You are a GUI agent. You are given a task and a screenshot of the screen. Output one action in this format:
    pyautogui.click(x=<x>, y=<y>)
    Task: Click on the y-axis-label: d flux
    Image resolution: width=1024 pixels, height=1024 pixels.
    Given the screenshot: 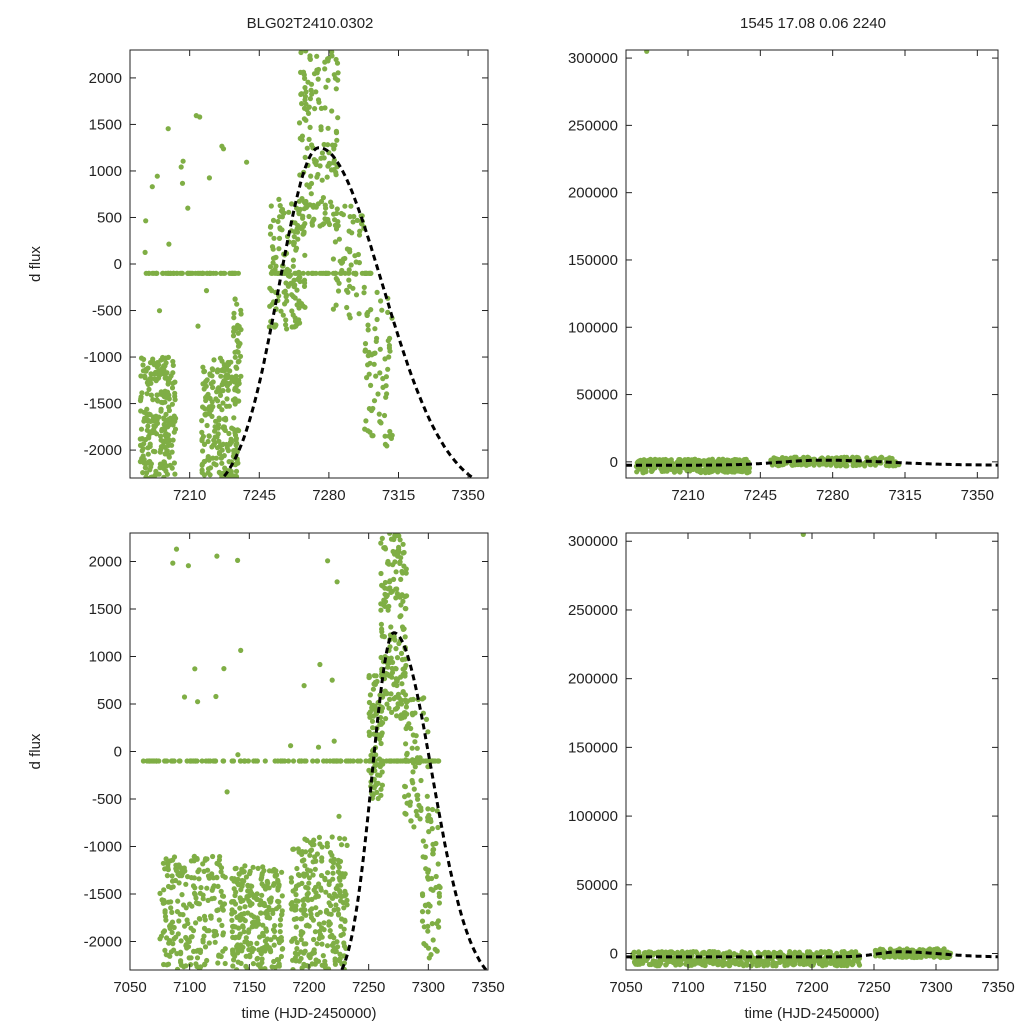 What is the action you would take?
    pyautogui.click(x=35, y=751)
    